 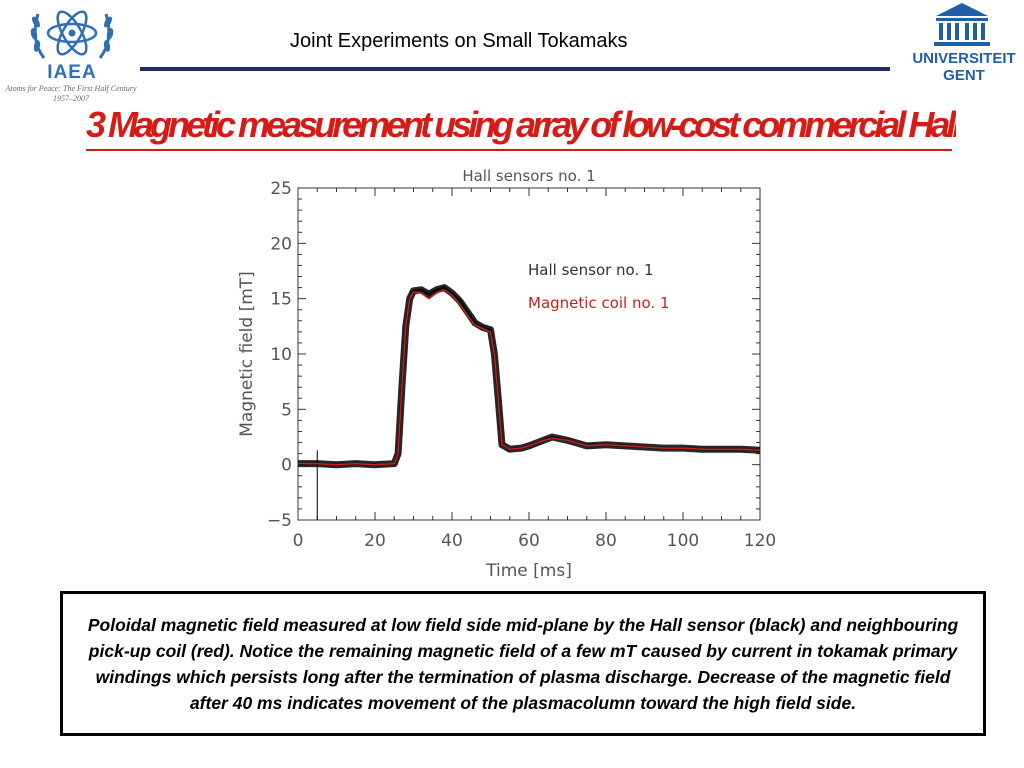 What do you see at coordinates (281, 300) in the screenshot?
I see `y-tick-label: 15` at bounding box center [281, 300].